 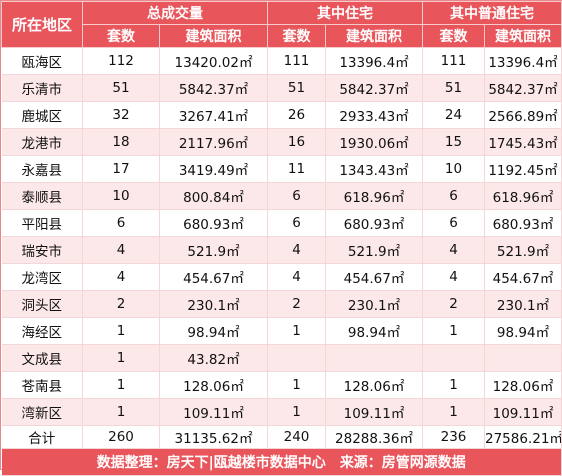 I want to click on normal-area-cell: 521.9㎡, so click(x=523, y=250).